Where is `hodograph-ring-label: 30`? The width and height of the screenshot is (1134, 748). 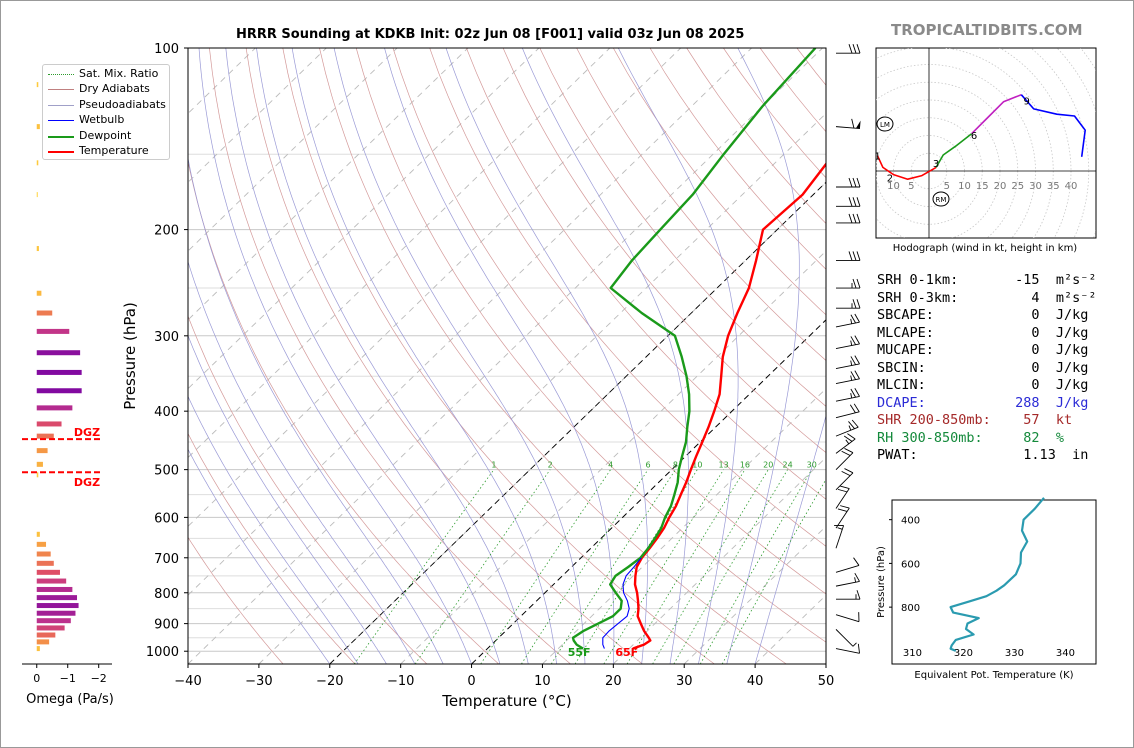
hodograph-ring-label: 30 is located at coordinates (1035, 186).